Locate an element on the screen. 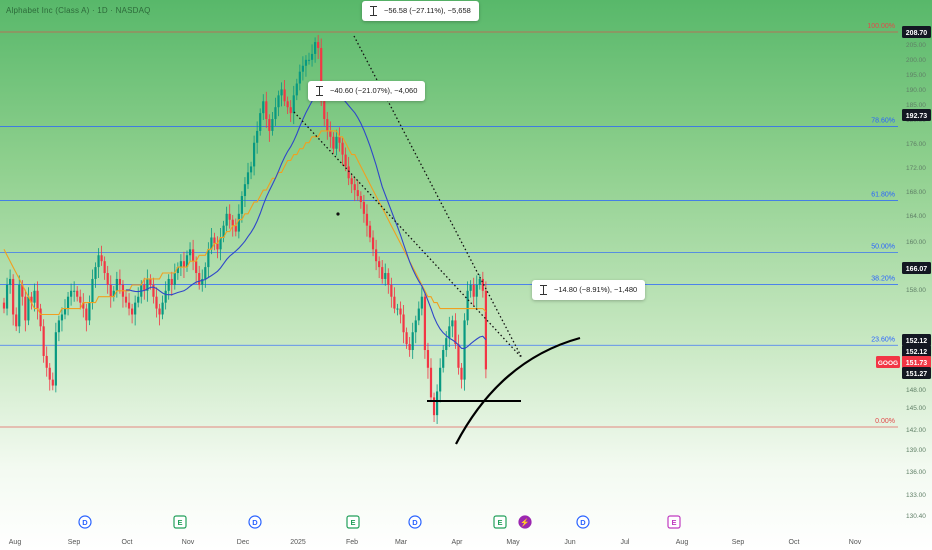  time-axis-label: Jun is located at coordinates (569, 542).